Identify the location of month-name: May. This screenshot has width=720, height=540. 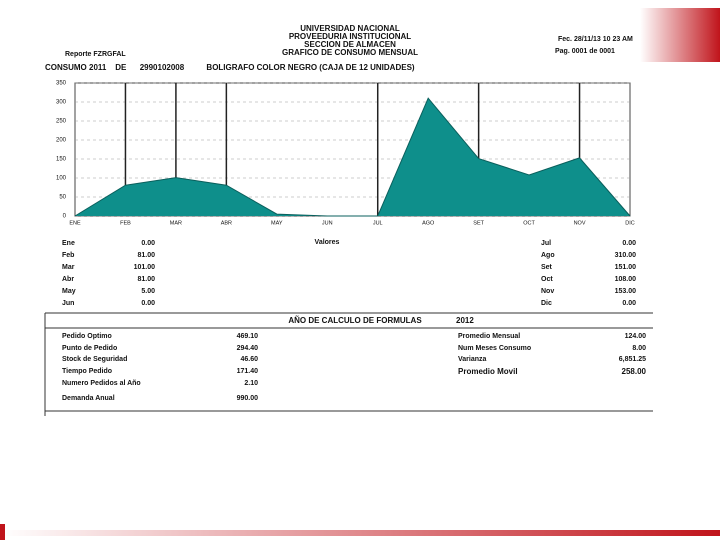
(69, 291).